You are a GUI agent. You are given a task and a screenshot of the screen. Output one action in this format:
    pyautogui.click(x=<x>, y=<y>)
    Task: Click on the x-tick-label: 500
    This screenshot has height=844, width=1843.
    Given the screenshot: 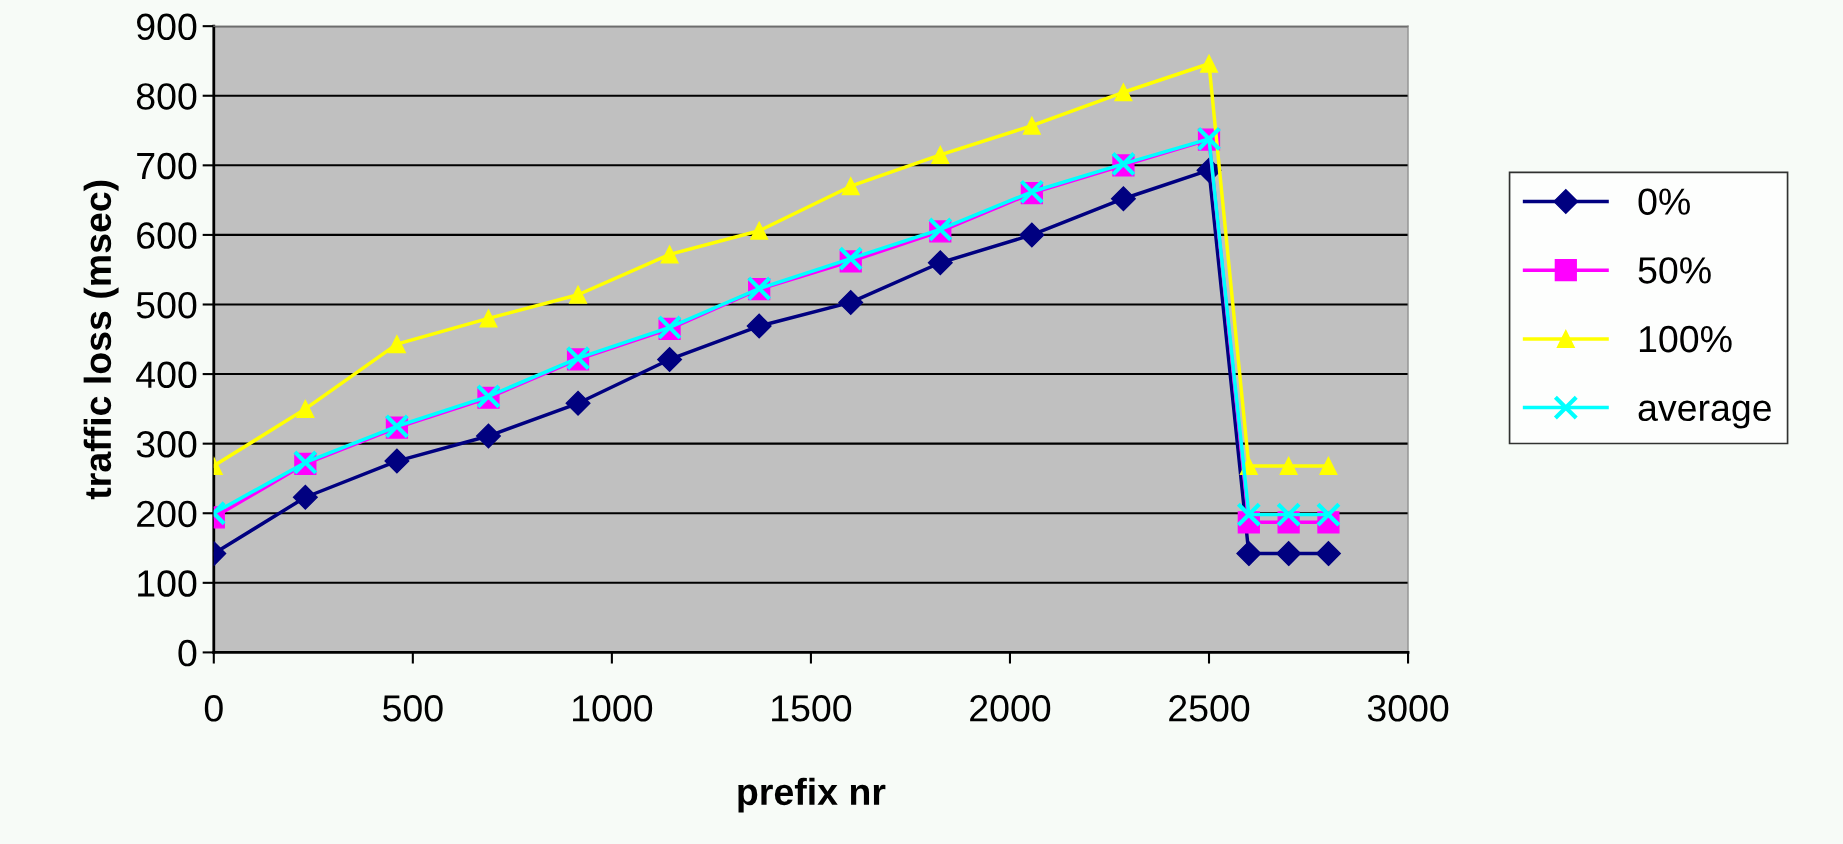 What is the action you would take?
    pyautogui.click(x=413, y=708)
    